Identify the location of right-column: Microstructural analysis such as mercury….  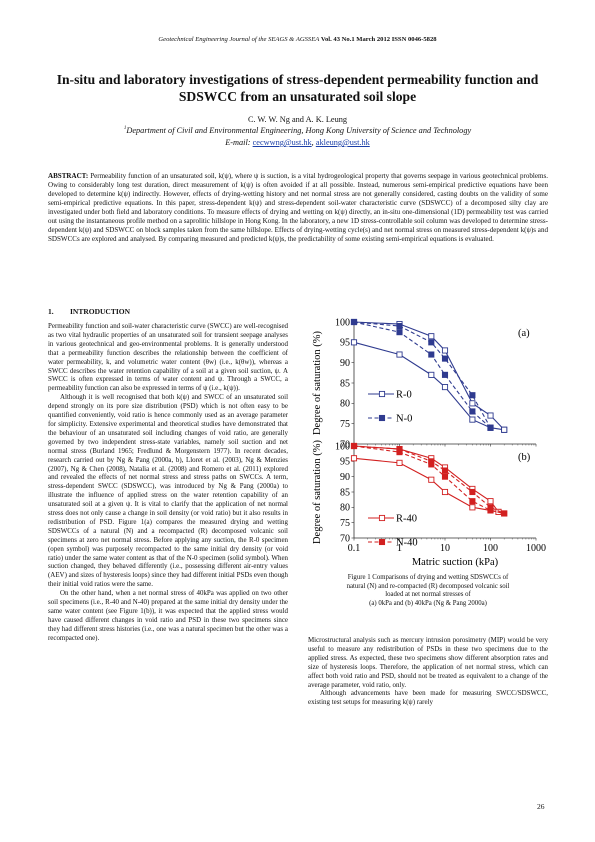
(428, 671).